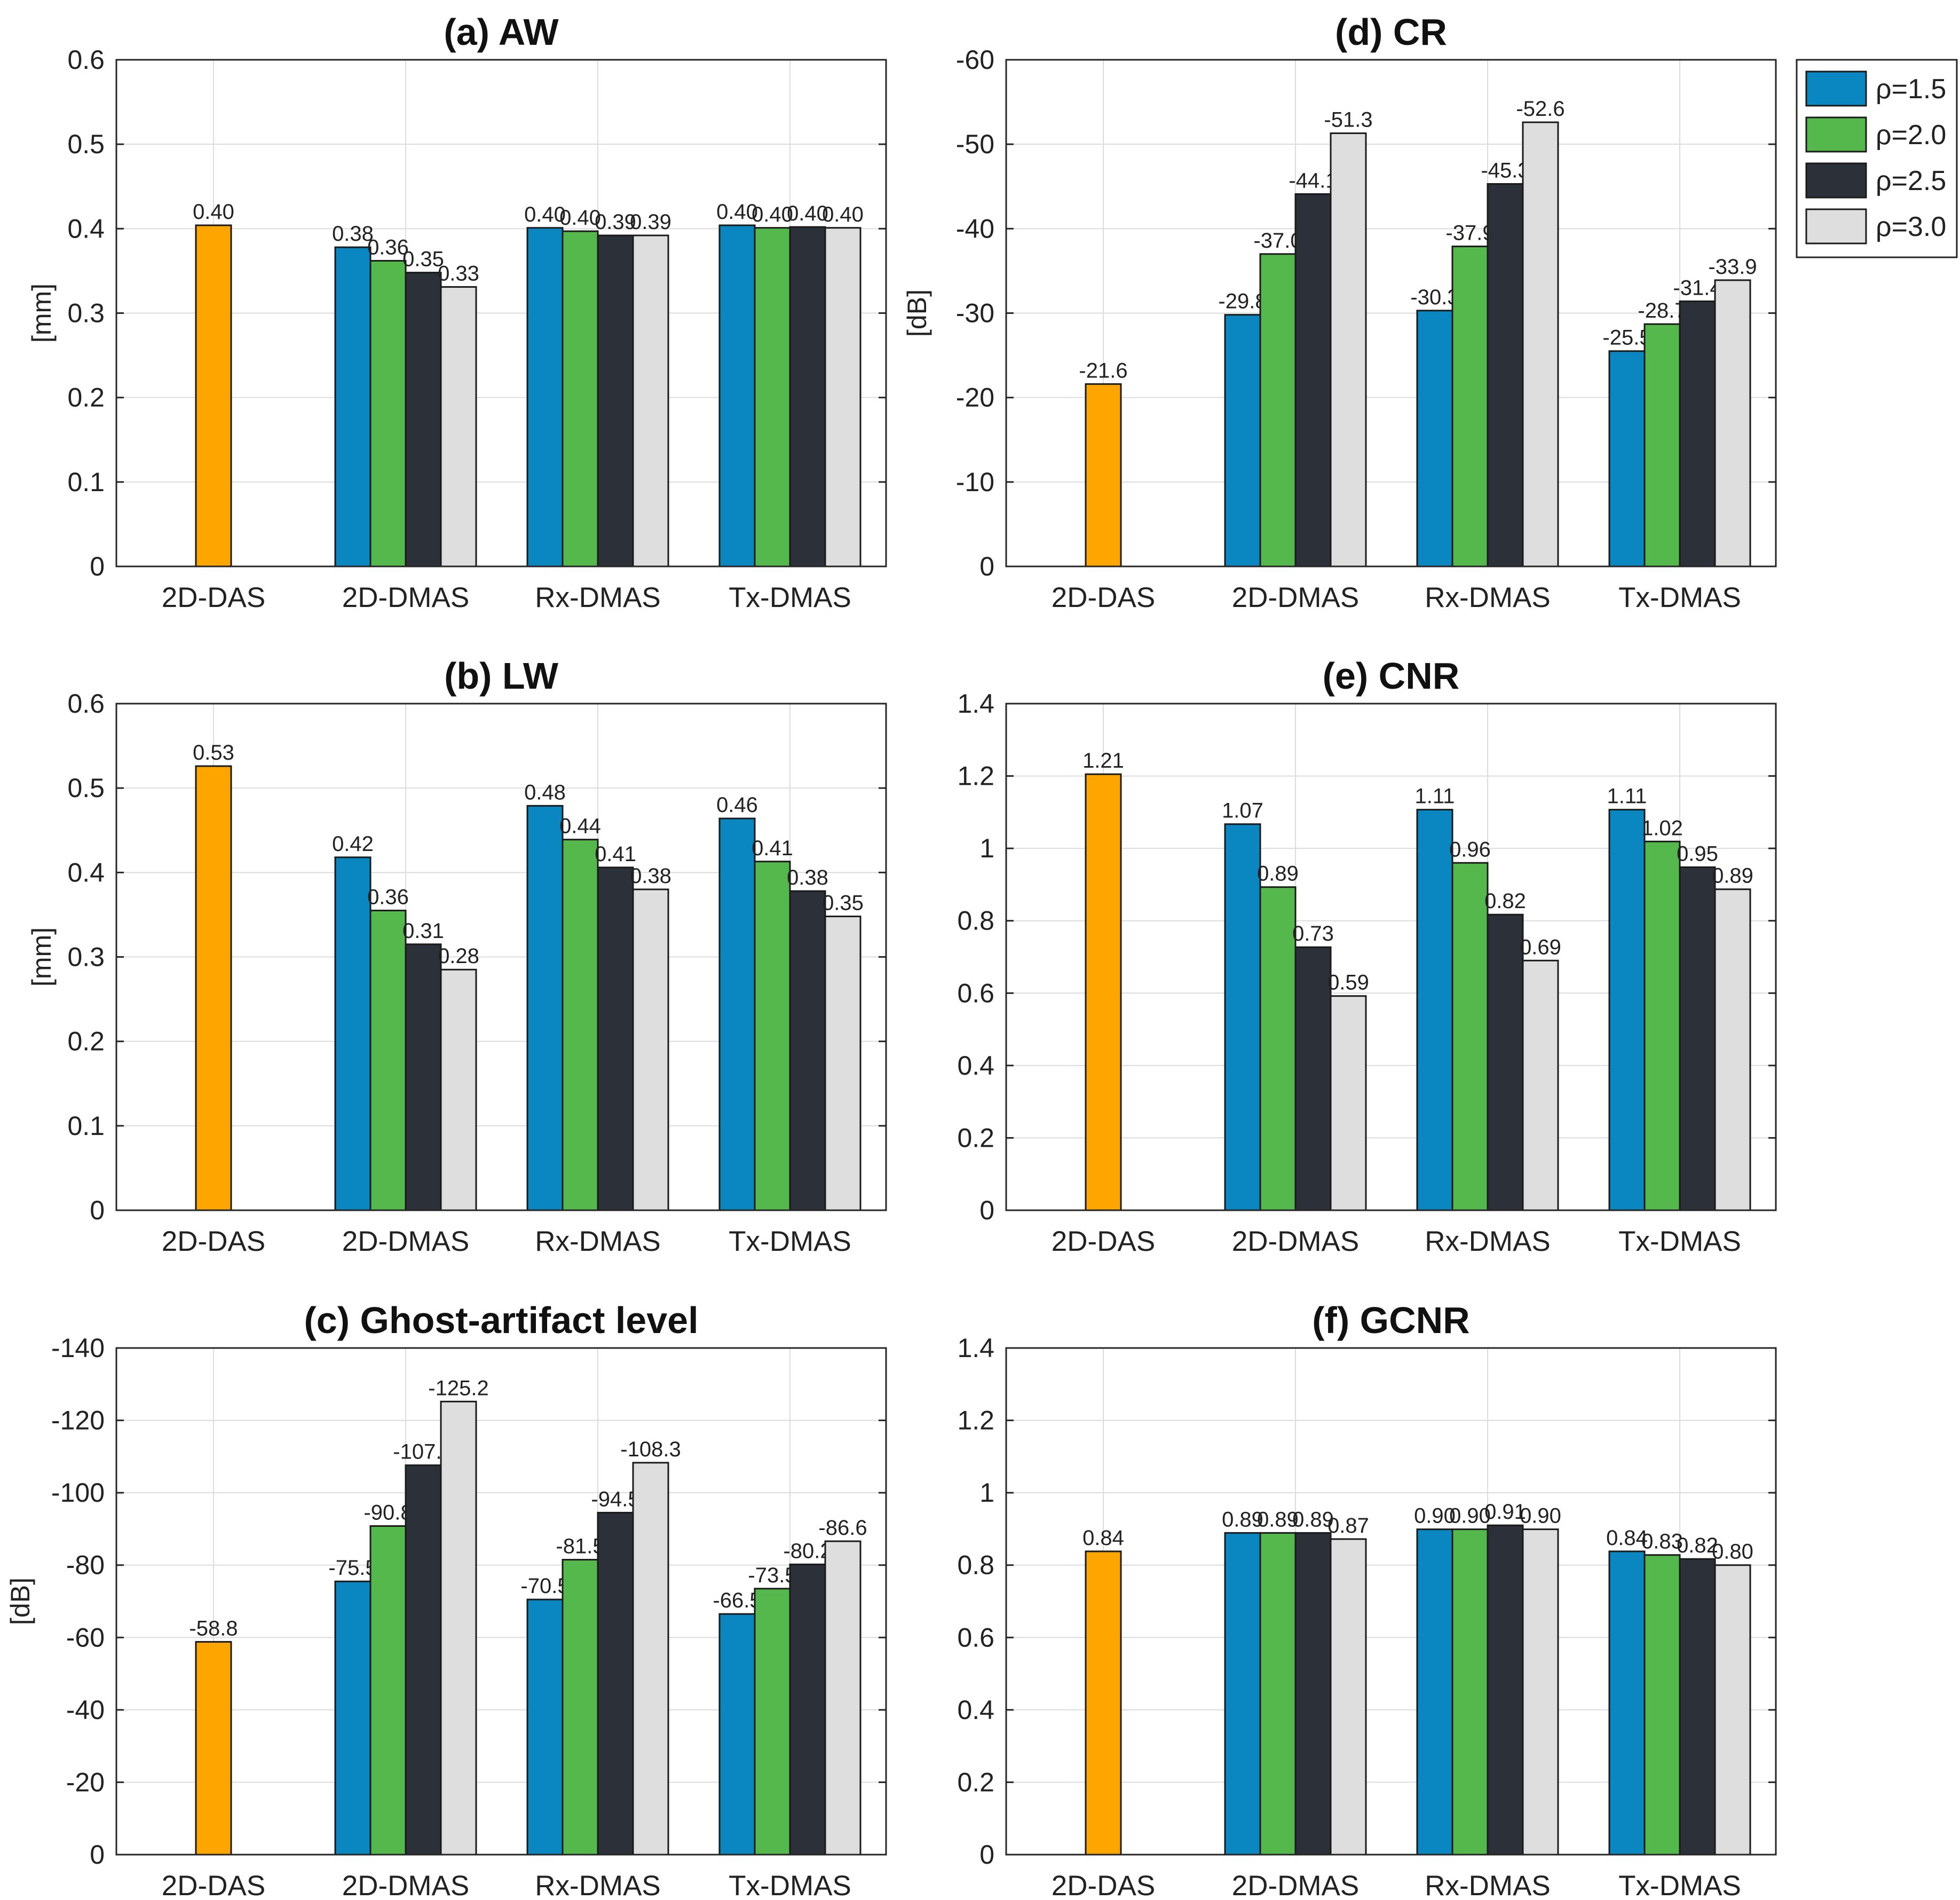 The height and width of the screenshot is (1900, 1960). I want to click on data-label: 1.11, so click(1627, 796).